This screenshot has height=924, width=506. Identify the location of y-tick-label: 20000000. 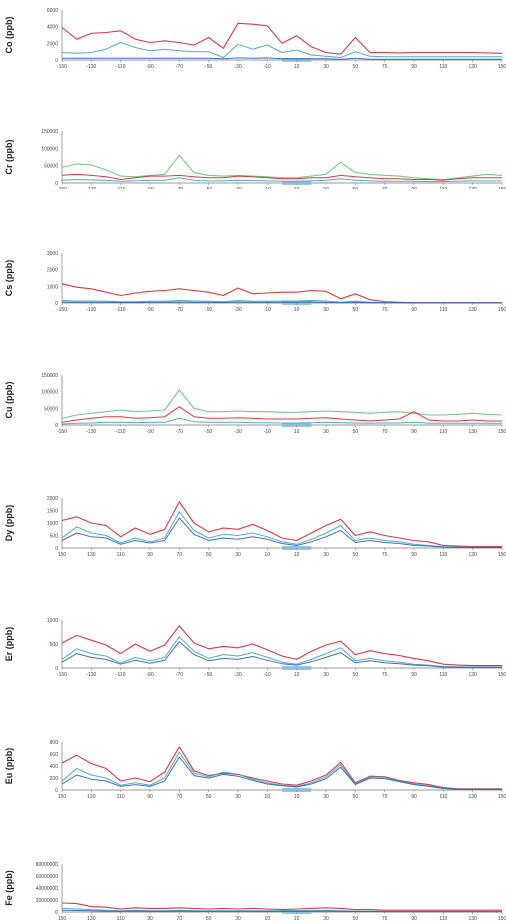
(47, 901).